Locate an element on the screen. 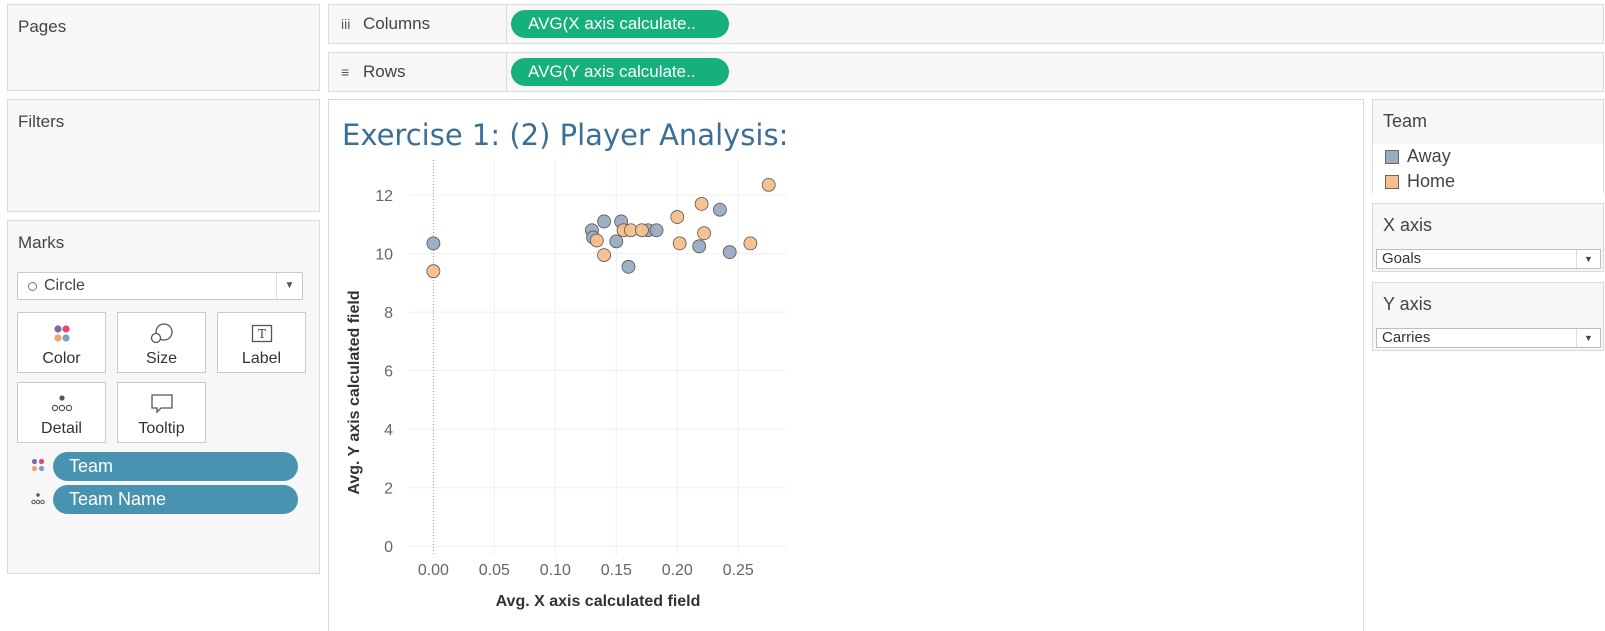 The width and height of the screenshot is (1605, 631). columns-shelf: iii Columns AVG(X axis calculate.. is located at coordinates (966, 24).